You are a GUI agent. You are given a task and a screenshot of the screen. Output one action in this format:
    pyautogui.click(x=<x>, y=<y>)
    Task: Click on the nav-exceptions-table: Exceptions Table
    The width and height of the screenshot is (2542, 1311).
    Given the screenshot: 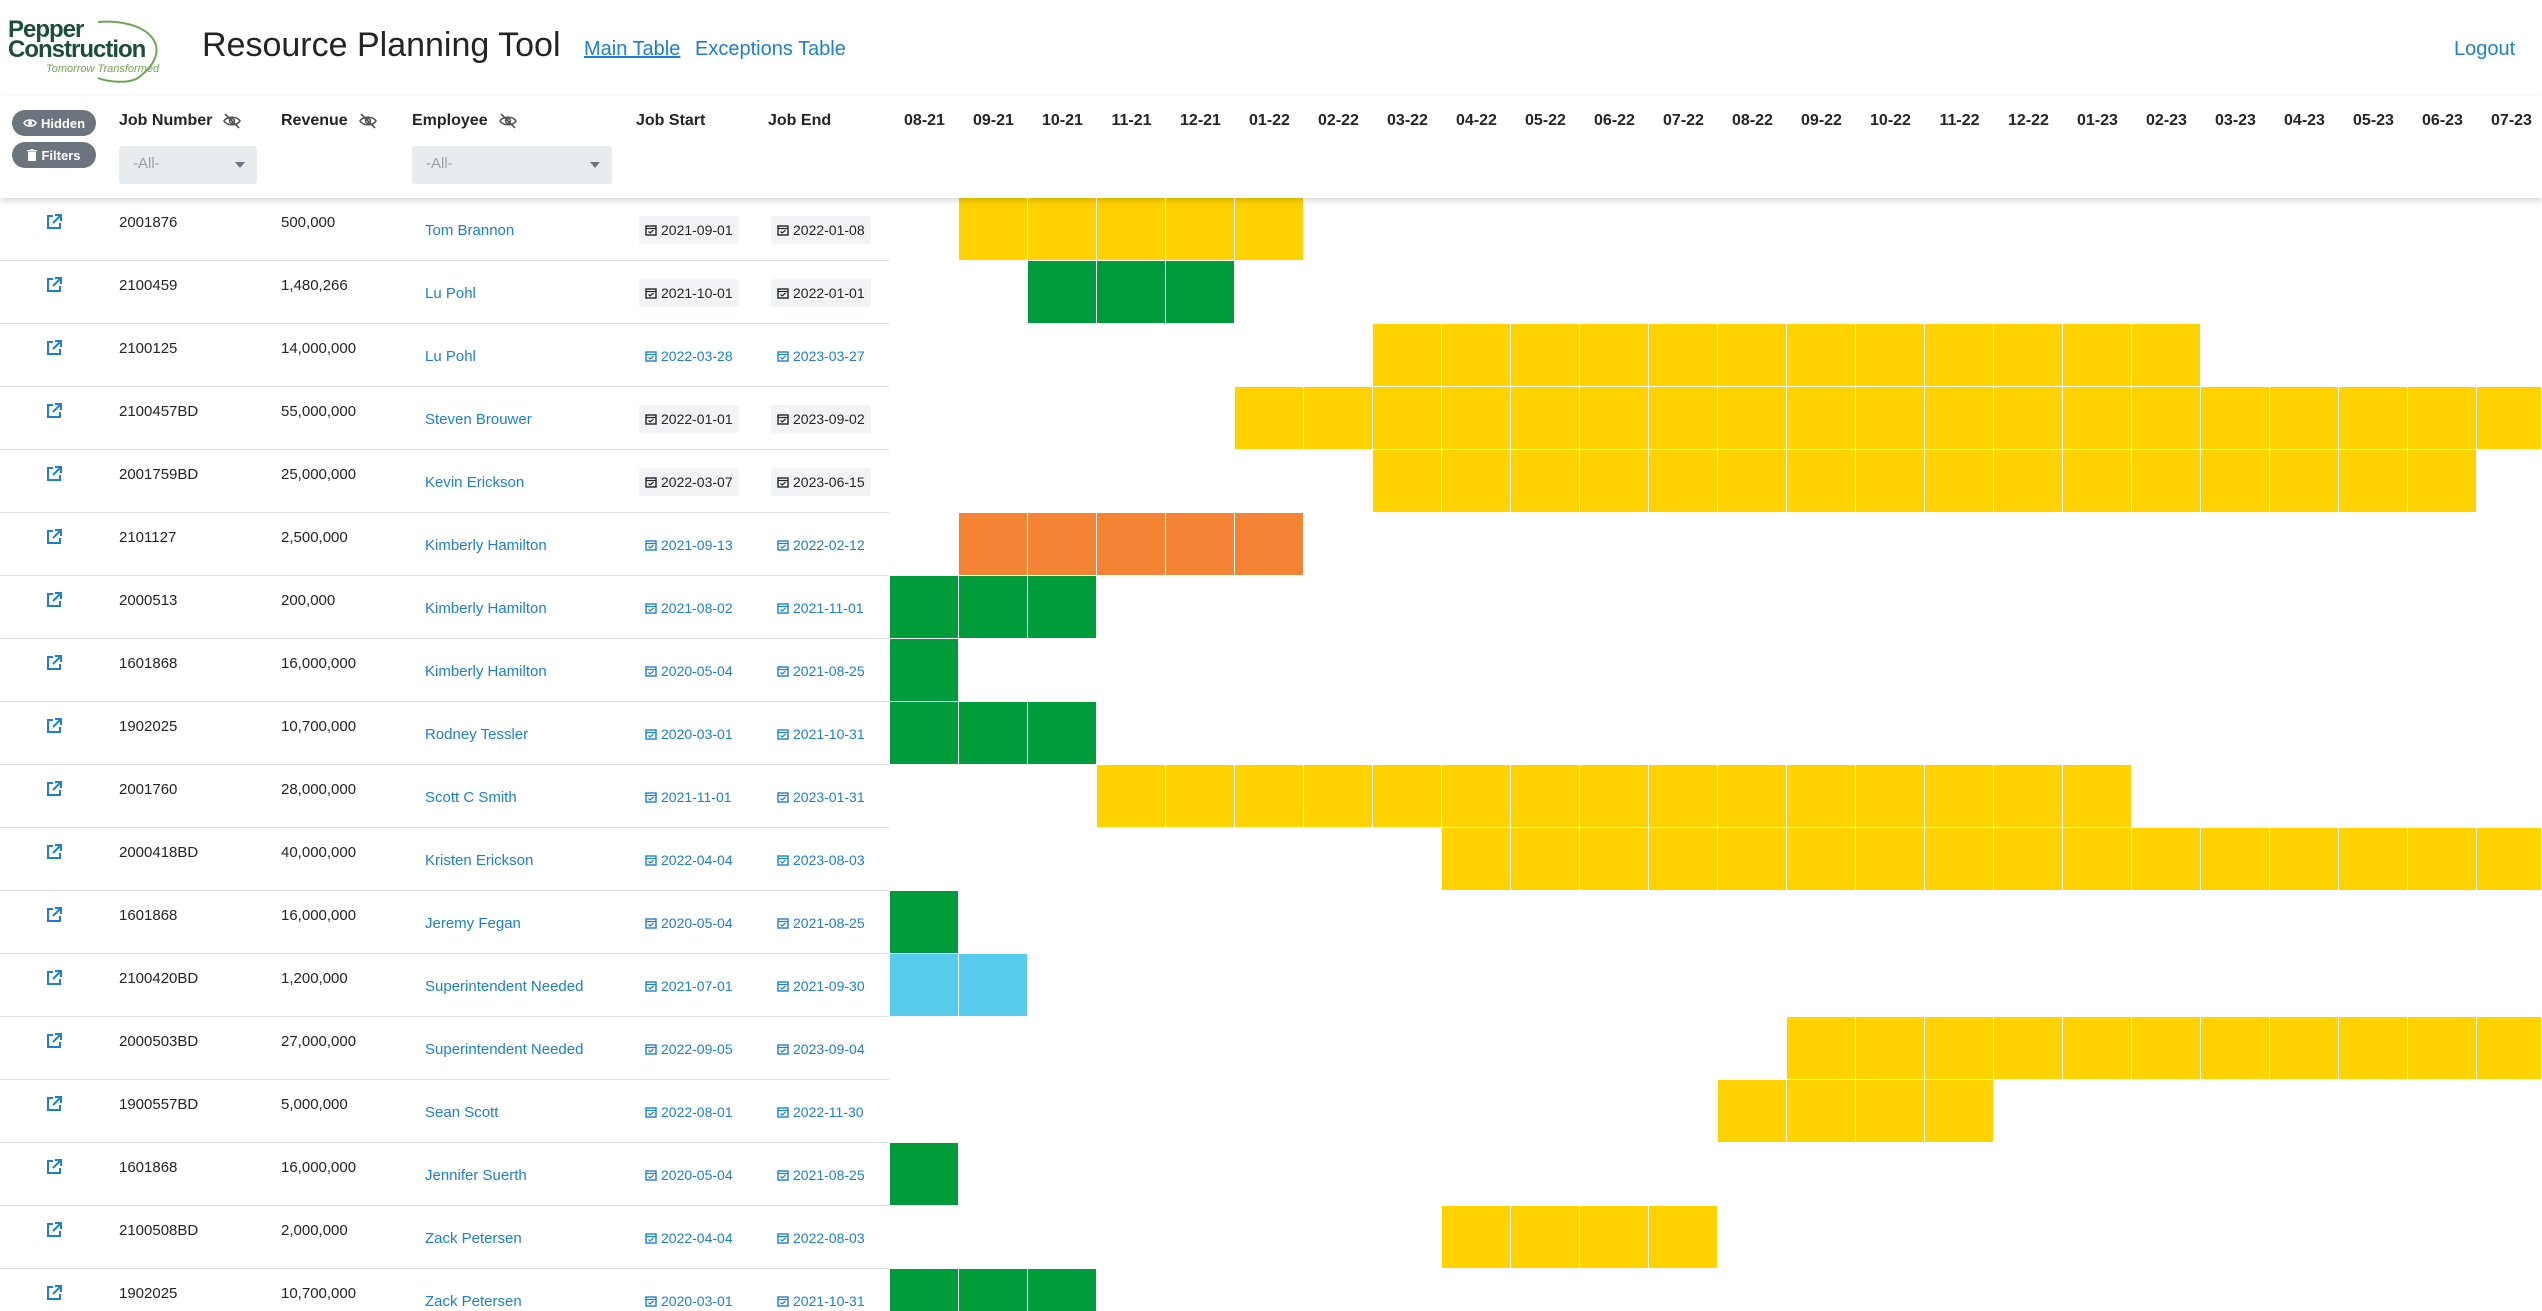 What is the action you would take?
    pyautogui.click(x=770, y=49)
    